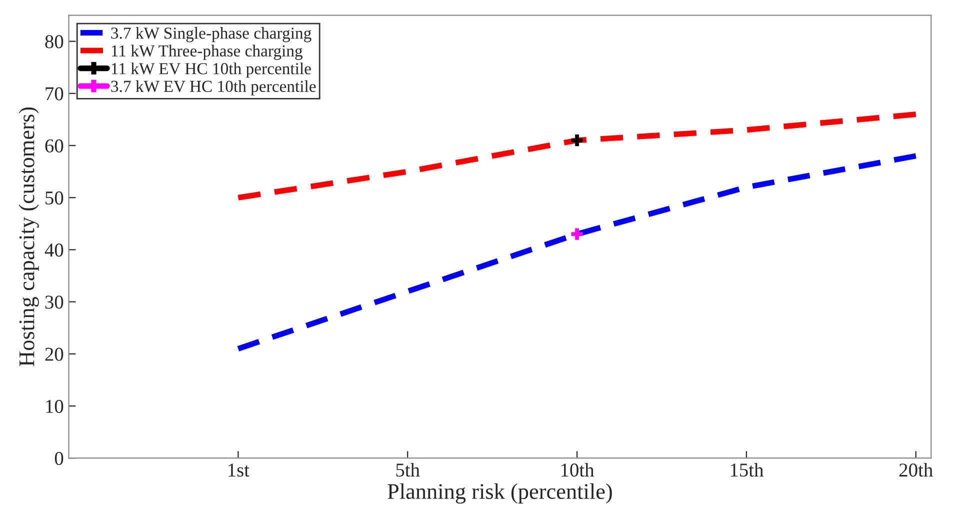  What do you see at coordinates (54, 302) in the screenshot?
I see `y-tick-label: 30` at bounding box center [54, 302].